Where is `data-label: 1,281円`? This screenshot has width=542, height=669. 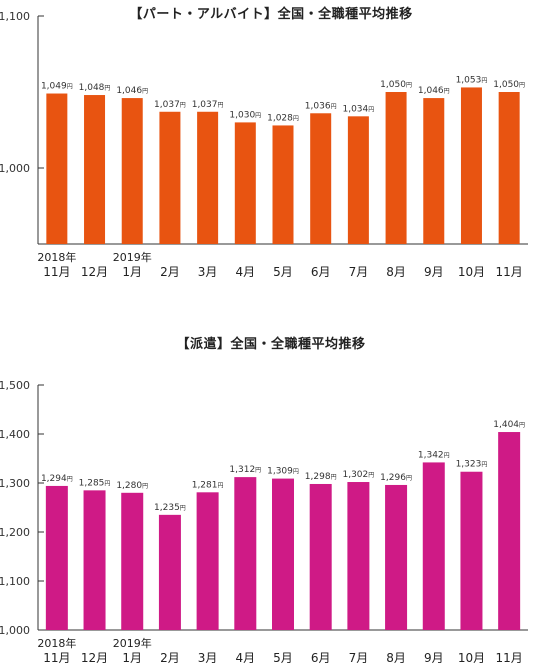
data-label: 1,281円 is located at coordinates (208, 485).